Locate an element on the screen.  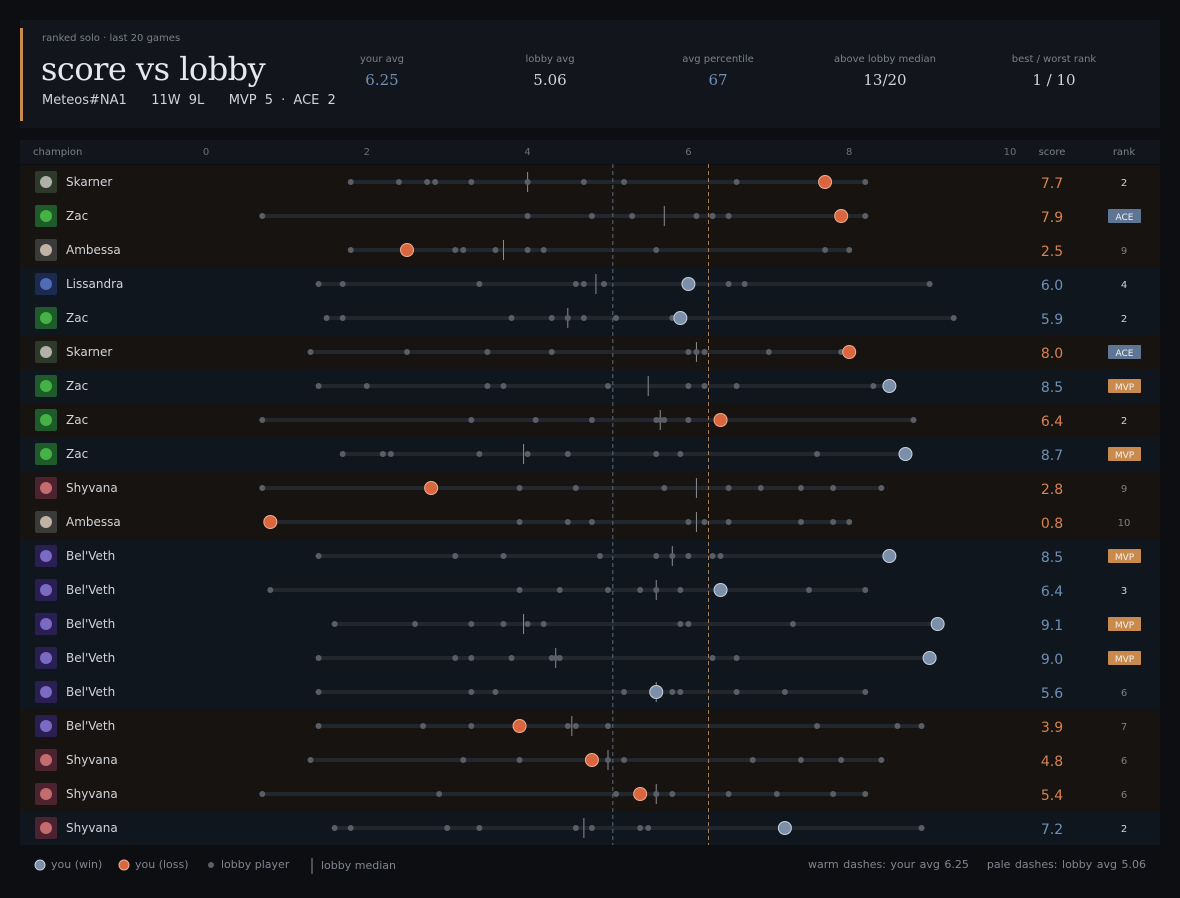
stat-your-avg: your avg 6.25 is located at coordinates (382, 71).